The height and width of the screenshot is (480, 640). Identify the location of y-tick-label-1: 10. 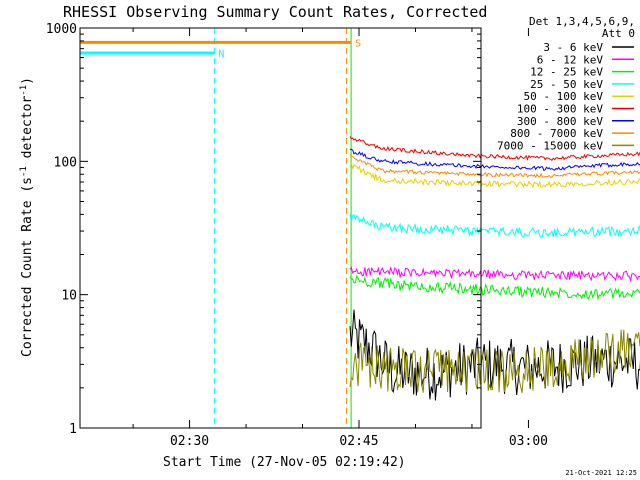
(69, 296).